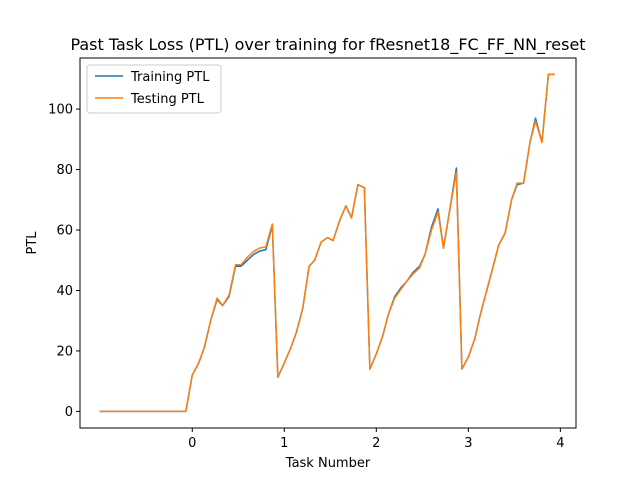 The height and width of the screenshot is (480, 640). Describe the element at coordinates (64, 261) in the screenshot. I see `y-axis-ticks: 0 20 40 60 80 100` at that location.